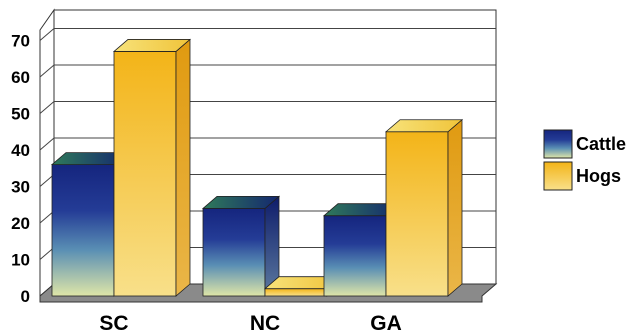  Describe the element at coordinates (20, 41) in the screenshot. I see `y-tick-label: 70` at that location.